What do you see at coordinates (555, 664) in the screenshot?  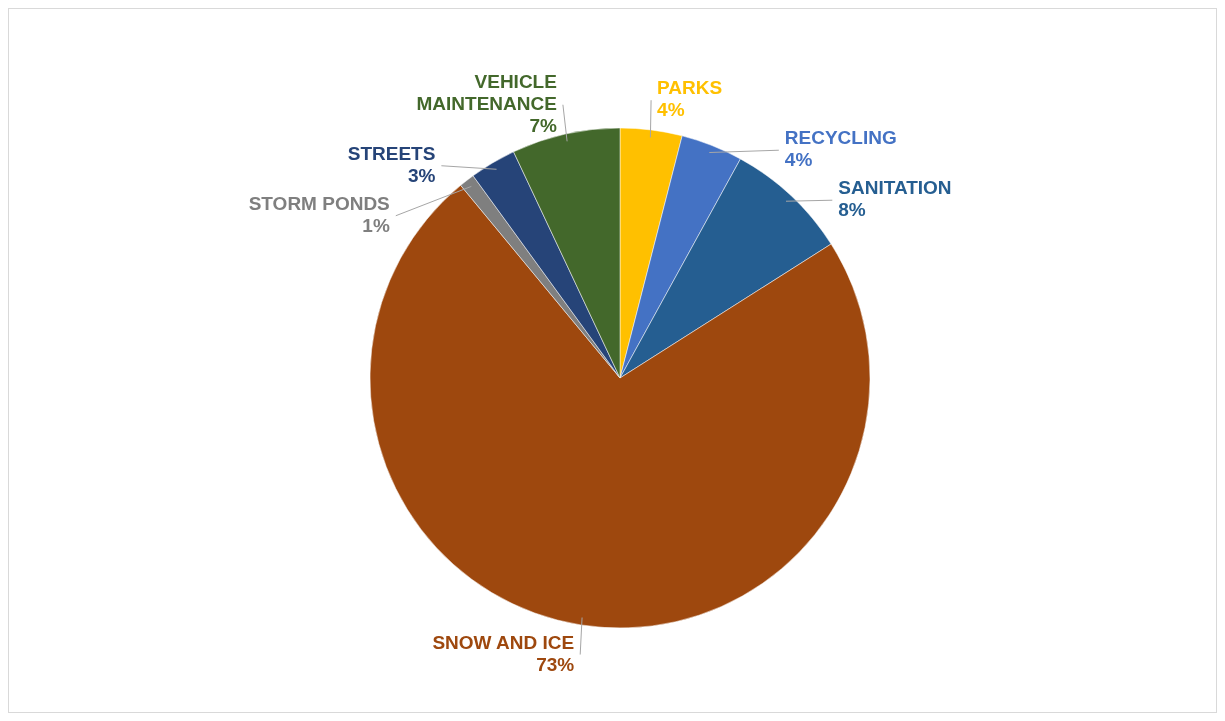 I see `data-label: 73%` at bounding box center [555, 664].